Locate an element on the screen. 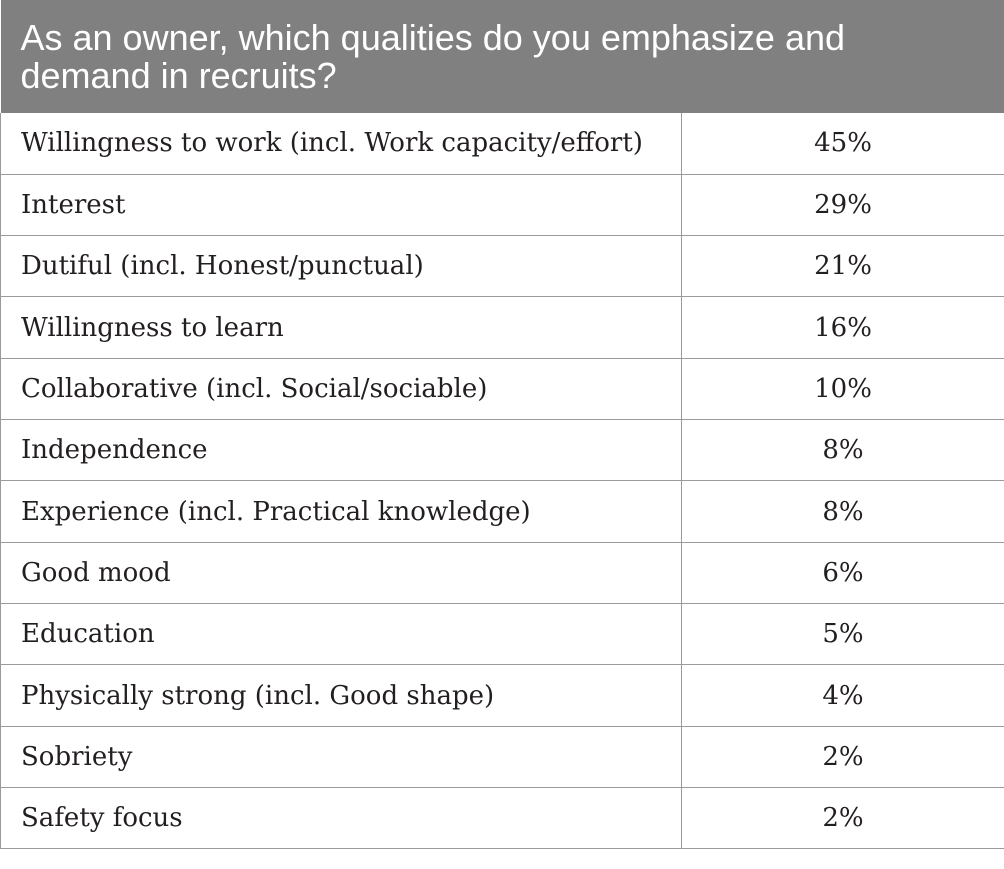 This screenshot has height=869, width=1004. table-row: Education 5% is located at coordinates (502, 634).